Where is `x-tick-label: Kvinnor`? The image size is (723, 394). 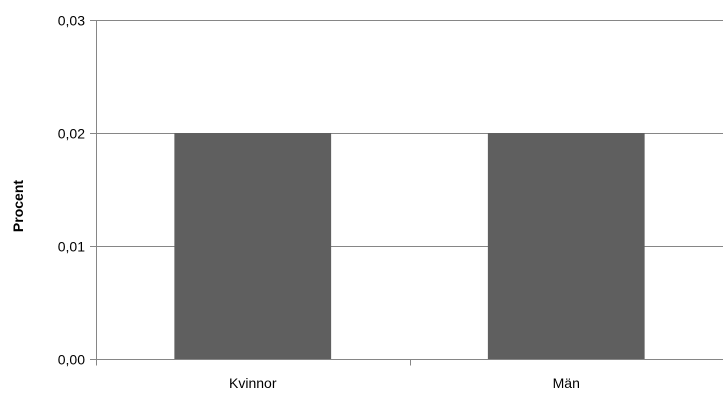
x-tick-label: Kvinnor is located at coordinates (253, 383).